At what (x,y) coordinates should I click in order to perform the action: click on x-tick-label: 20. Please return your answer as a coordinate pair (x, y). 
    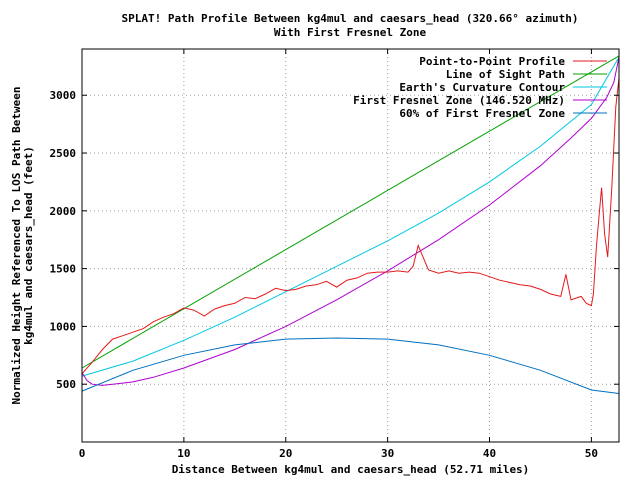
    Looking at the image, I should click on (285, 453).